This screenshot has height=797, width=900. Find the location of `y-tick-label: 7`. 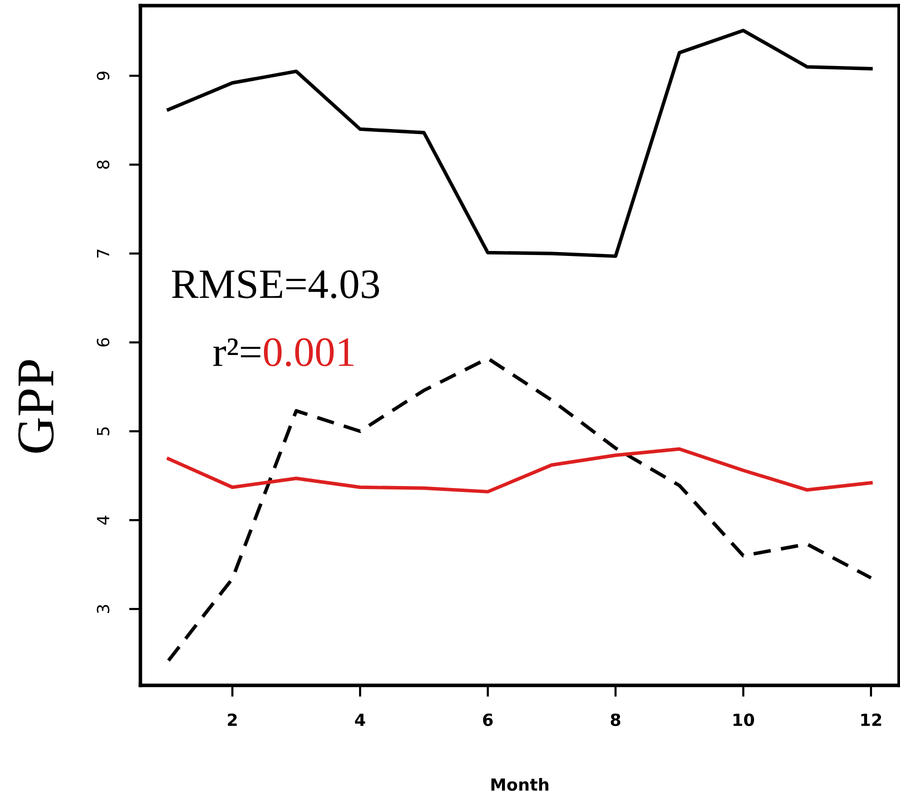

y-tick-label: 7 is located at coordinates (103, 254).